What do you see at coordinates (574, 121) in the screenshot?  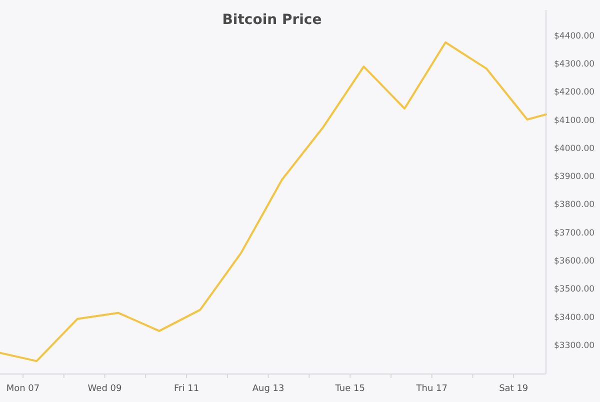 I see `y-tick-label: $4100.00` at bounding box center [574, 121].